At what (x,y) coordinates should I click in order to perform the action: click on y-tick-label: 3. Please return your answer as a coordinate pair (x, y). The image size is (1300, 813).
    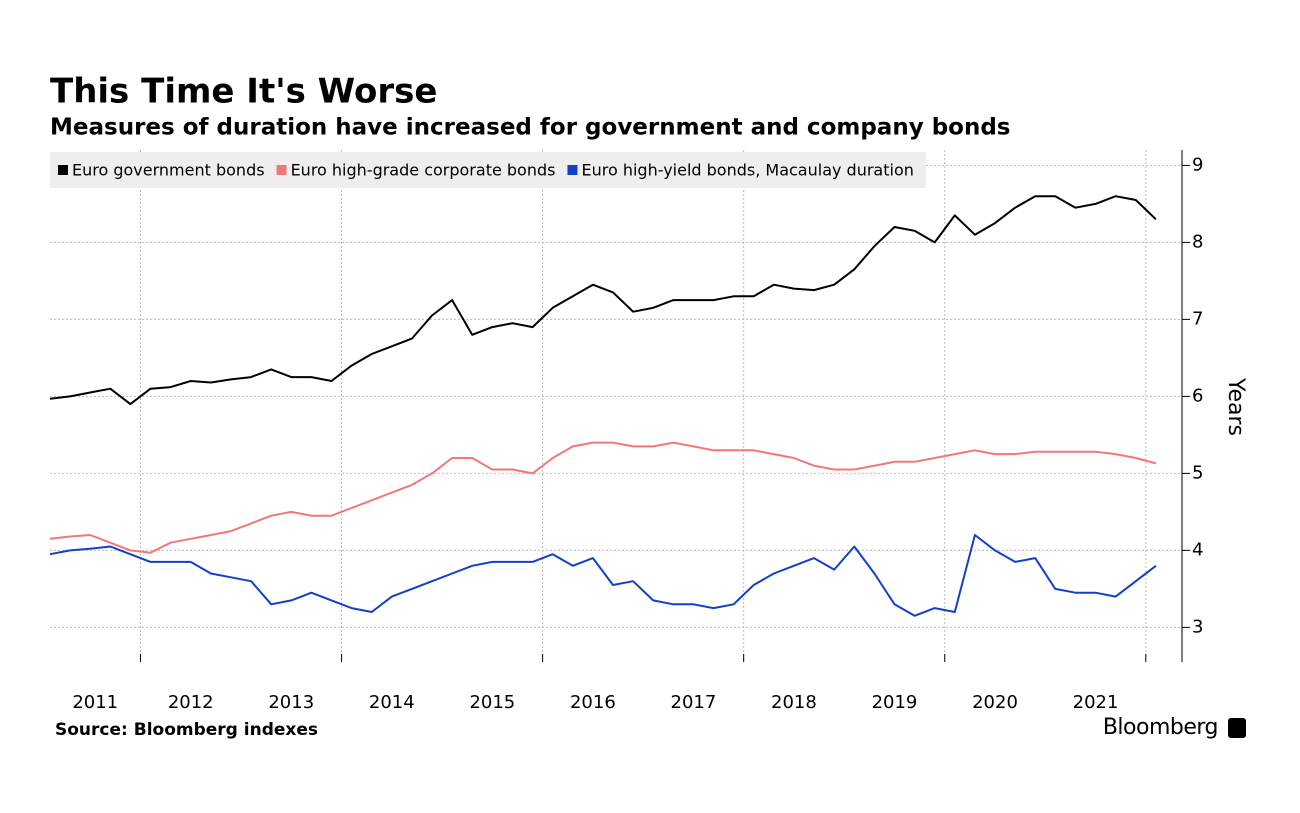
    Looking at the image, I should click on (1197, 626).